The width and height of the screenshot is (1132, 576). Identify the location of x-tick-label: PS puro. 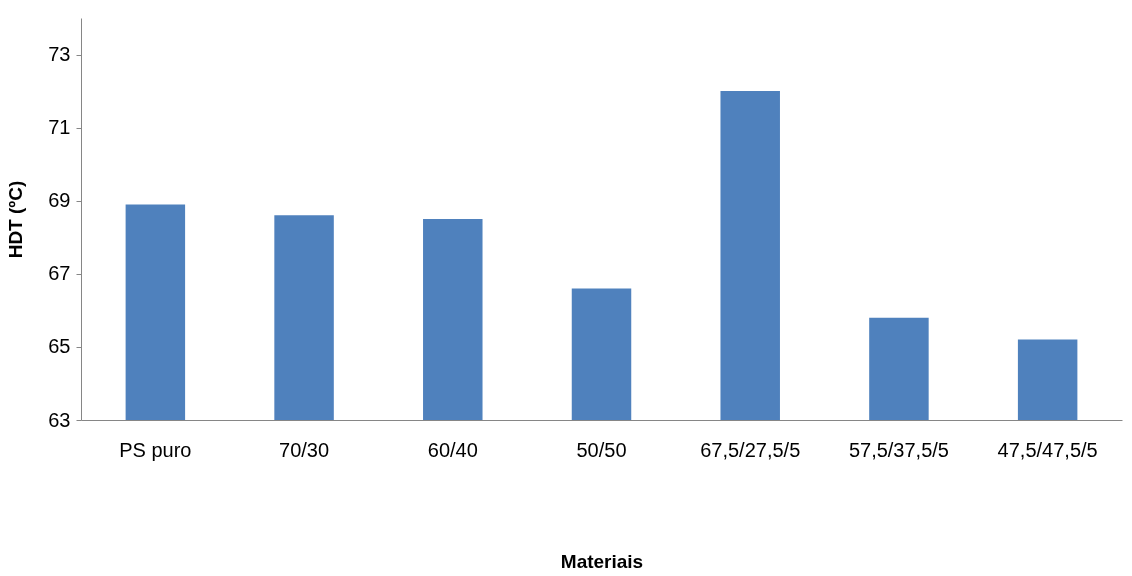
(155, 449).